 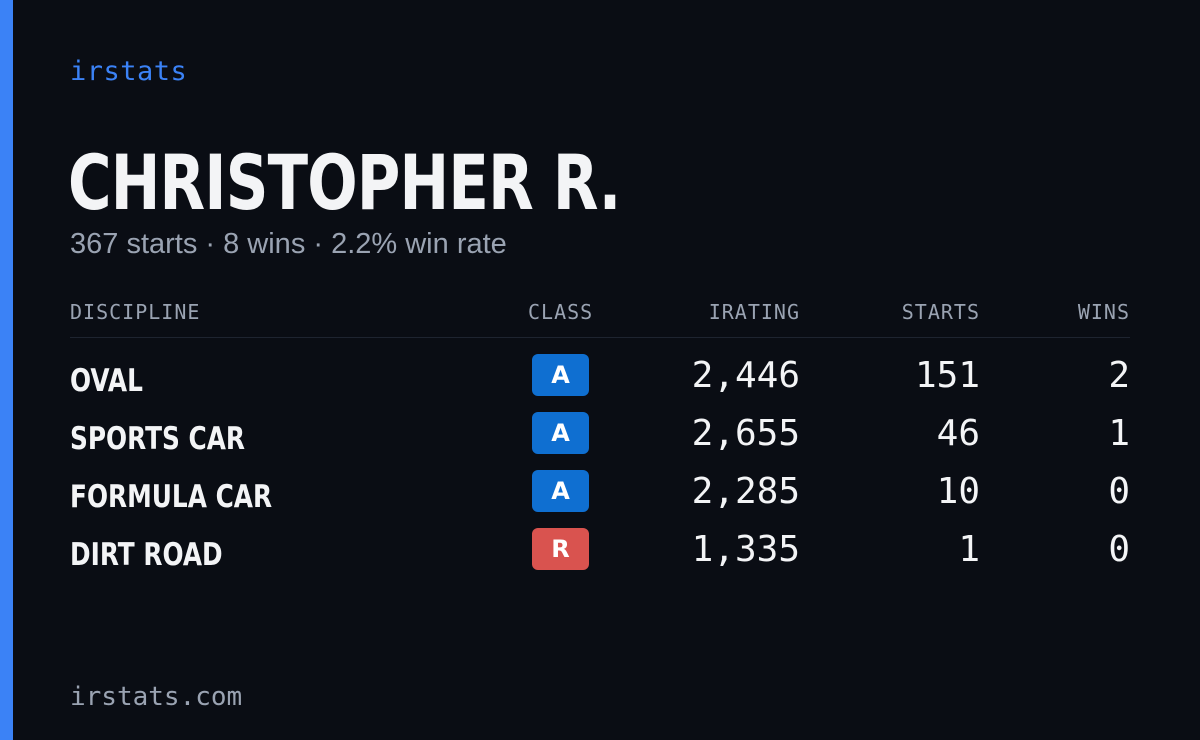 I want to click on wins-value: 1, so click(x=1119, y=433).